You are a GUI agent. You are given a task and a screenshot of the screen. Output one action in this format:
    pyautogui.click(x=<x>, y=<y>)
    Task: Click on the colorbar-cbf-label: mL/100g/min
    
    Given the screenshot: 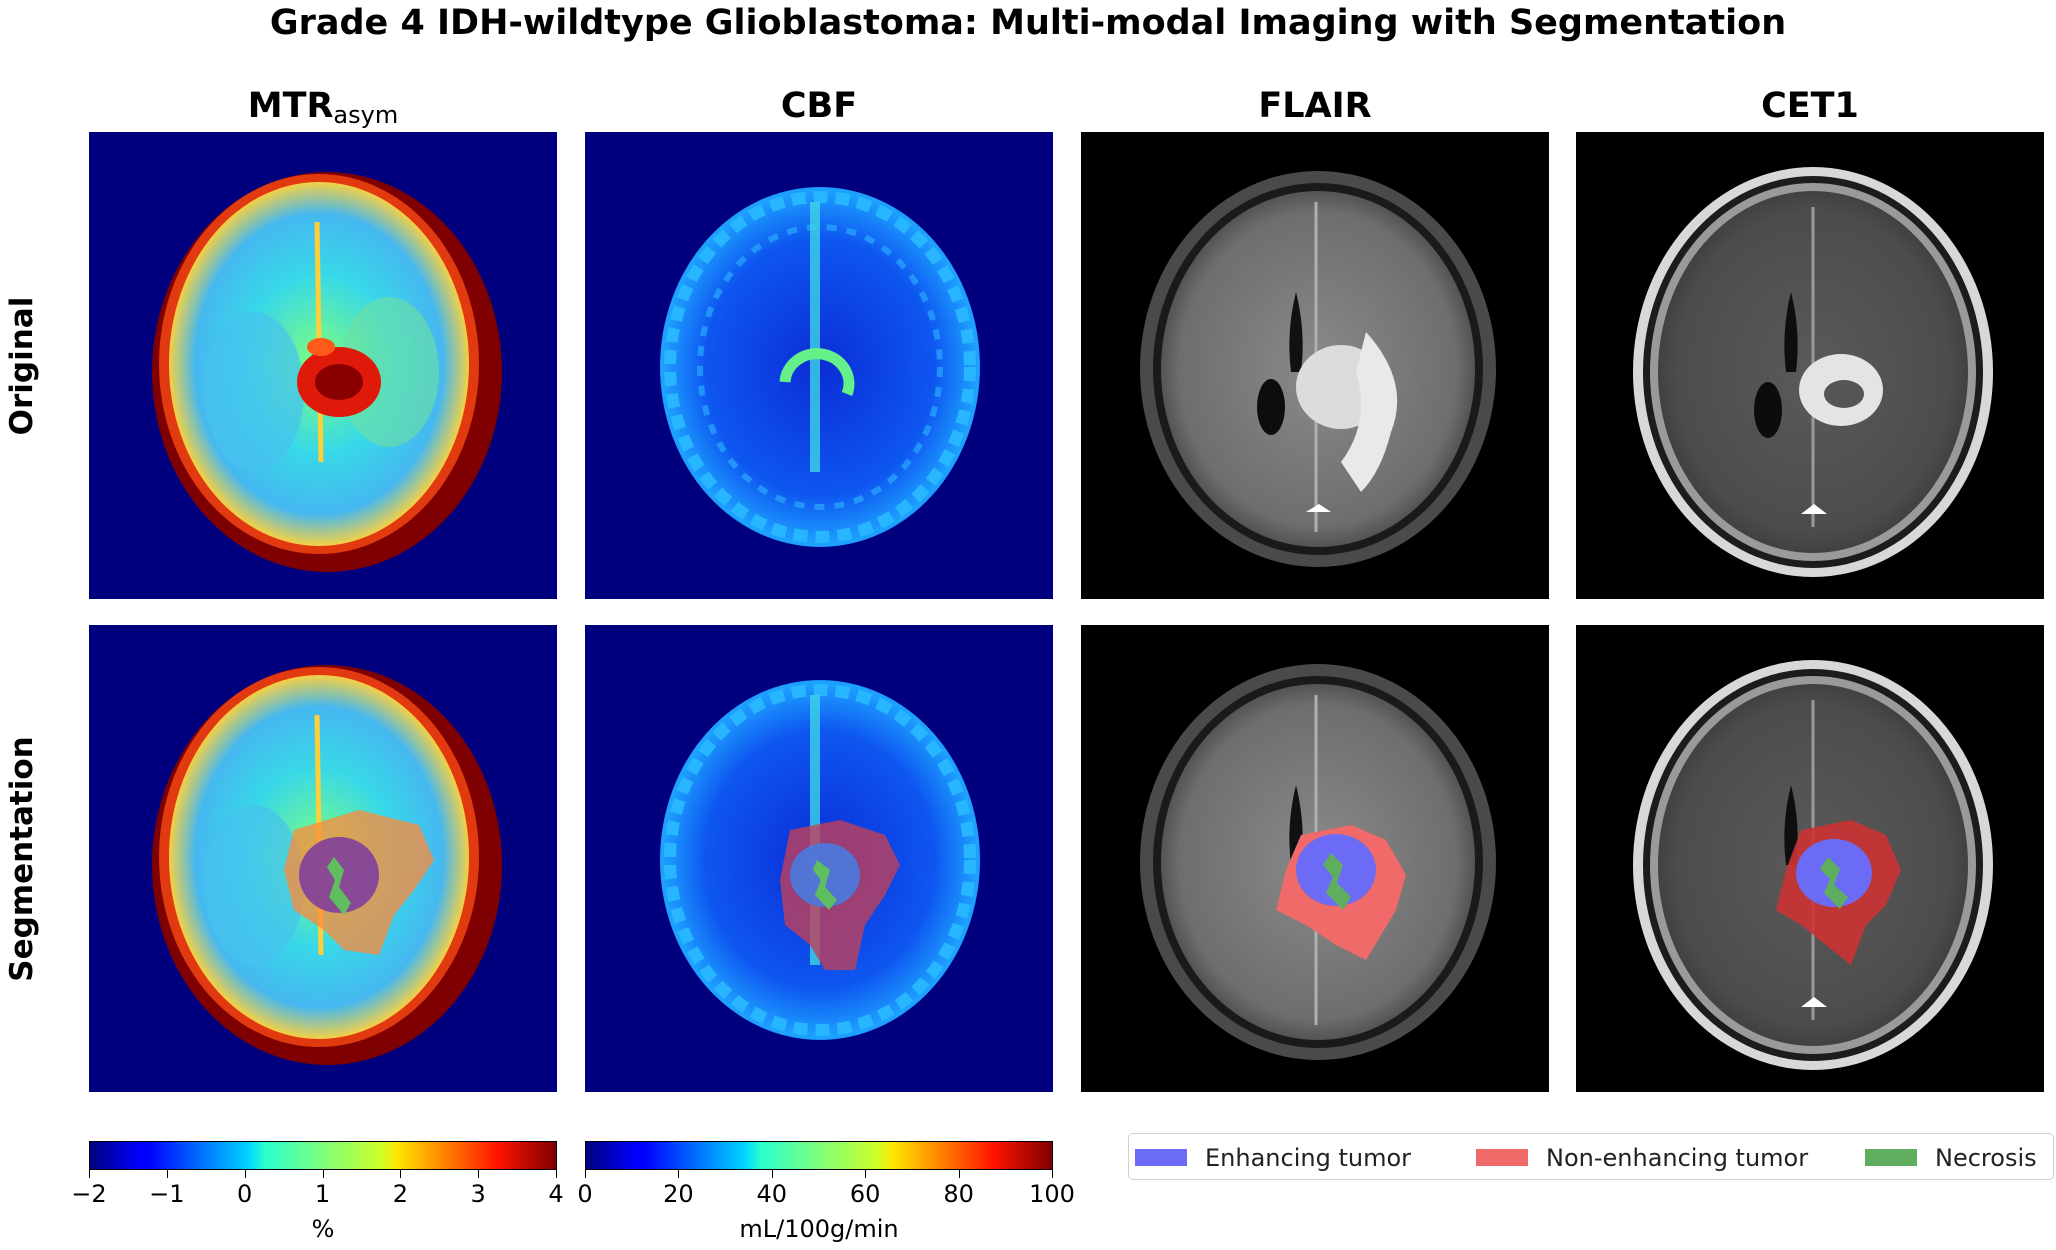 What is the action you would take?
    pyautogui.click(x=819, y=1229)
    